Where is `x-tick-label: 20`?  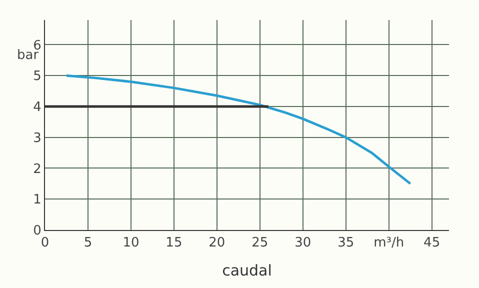
x-tick-label: 20 is located at coordinates (217, 243).